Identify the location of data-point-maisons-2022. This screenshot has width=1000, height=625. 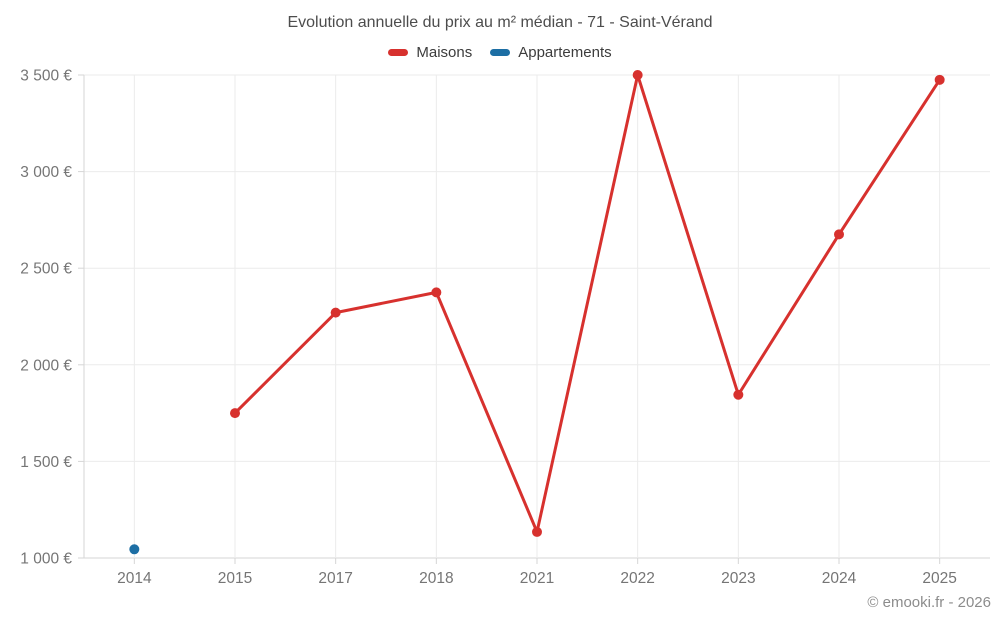
(637, 75).